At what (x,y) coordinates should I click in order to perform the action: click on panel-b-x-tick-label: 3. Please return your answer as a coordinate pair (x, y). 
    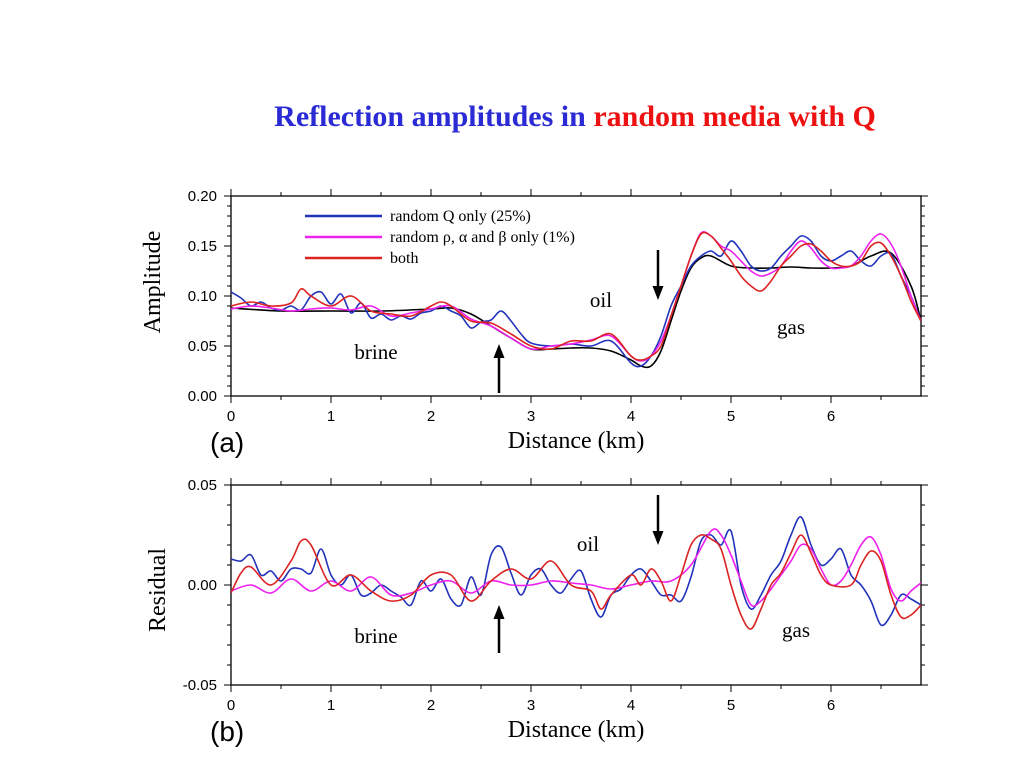
    Looking at the image, I should click on (531, 705).